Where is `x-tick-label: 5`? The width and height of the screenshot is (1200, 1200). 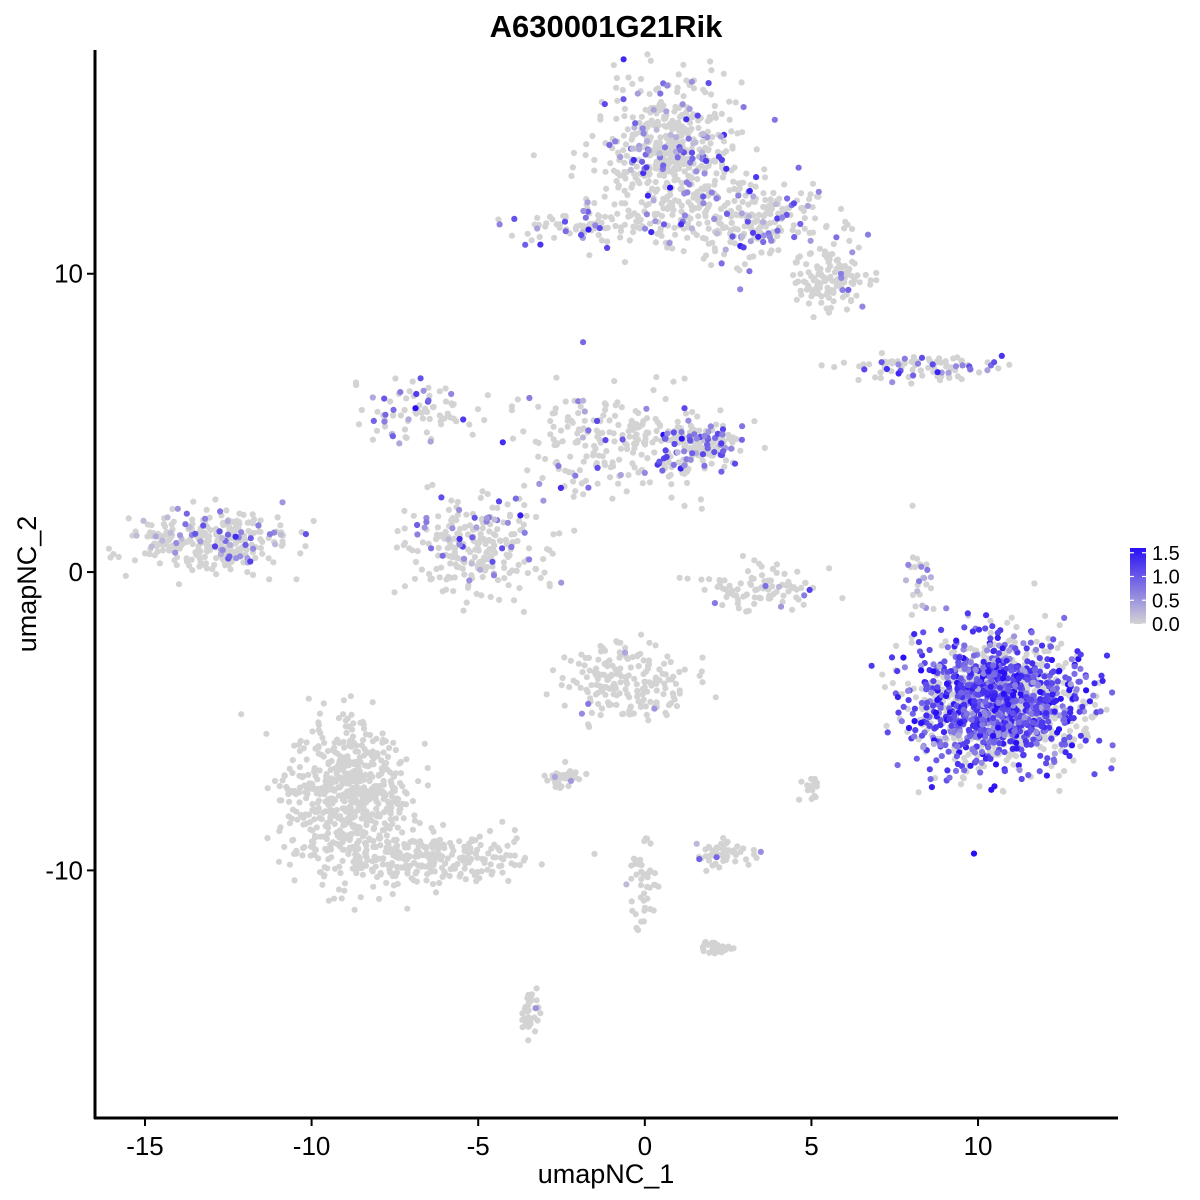
x-tick-label: 5 is located at coordinates (811, 1146).